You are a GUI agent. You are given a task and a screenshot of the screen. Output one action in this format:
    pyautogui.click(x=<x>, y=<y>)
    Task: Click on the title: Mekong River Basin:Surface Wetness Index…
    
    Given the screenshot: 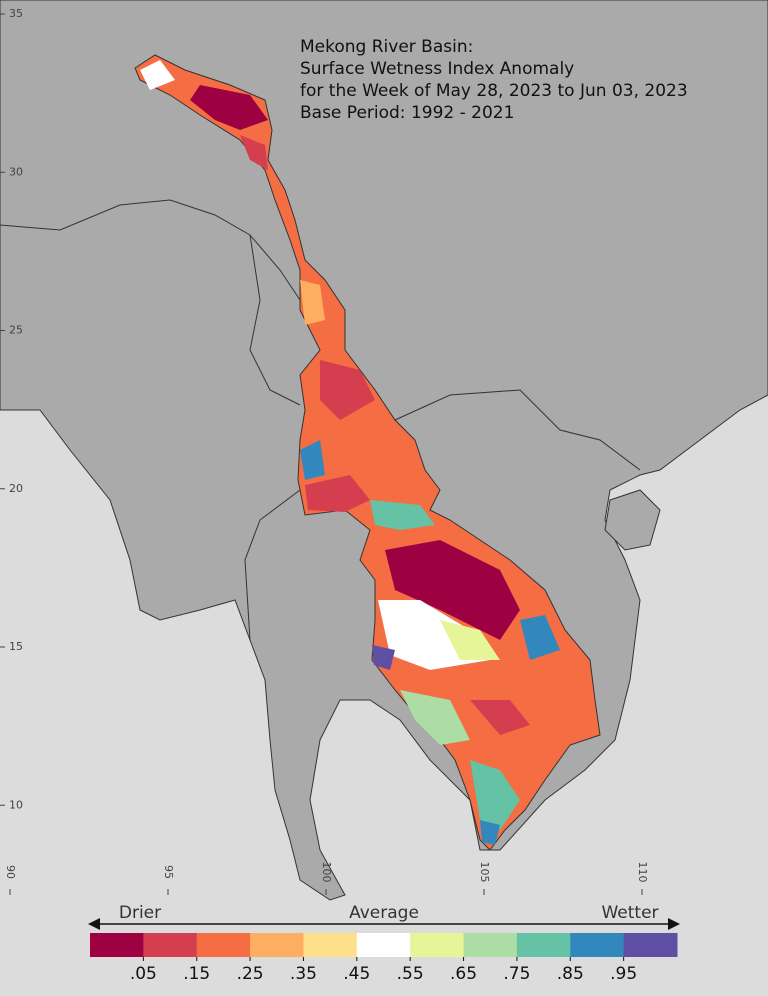 What is the action you would take?
    pyautogui.click(x=494, y=80)
    